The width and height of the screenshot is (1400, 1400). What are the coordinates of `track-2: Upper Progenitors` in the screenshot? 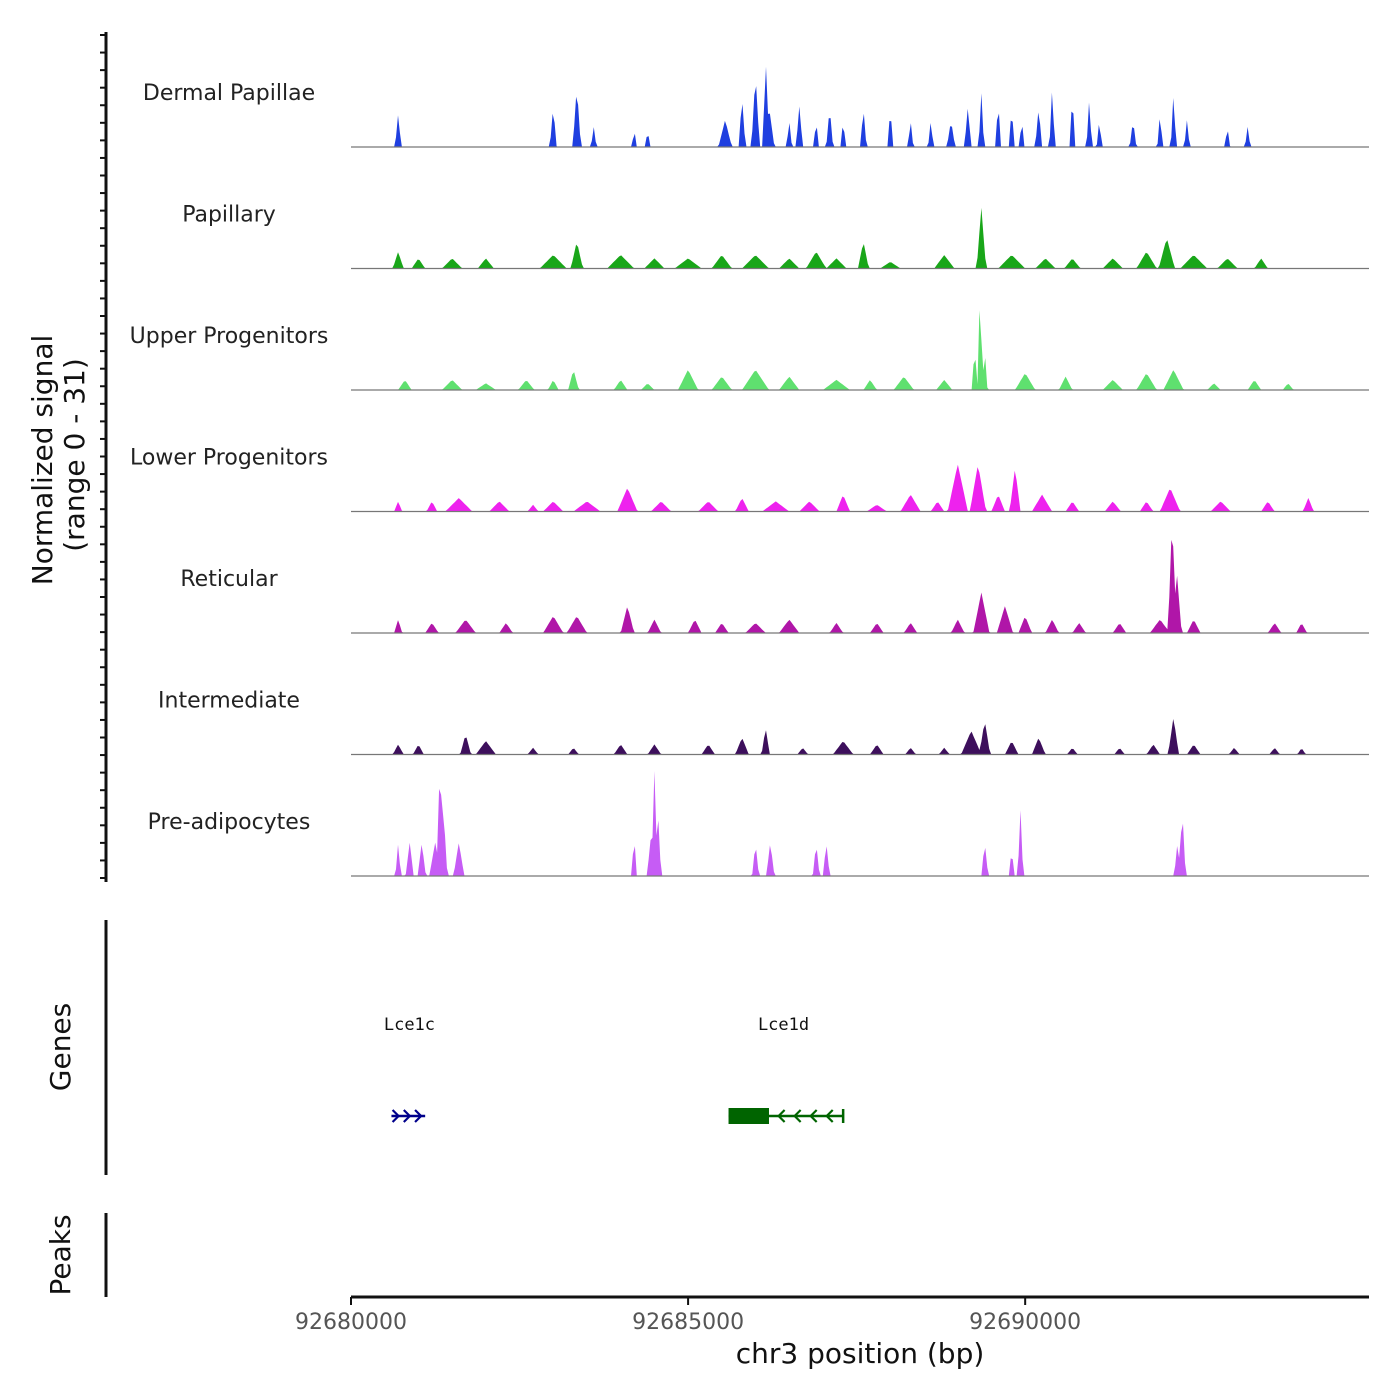 It's located at (749, 350).